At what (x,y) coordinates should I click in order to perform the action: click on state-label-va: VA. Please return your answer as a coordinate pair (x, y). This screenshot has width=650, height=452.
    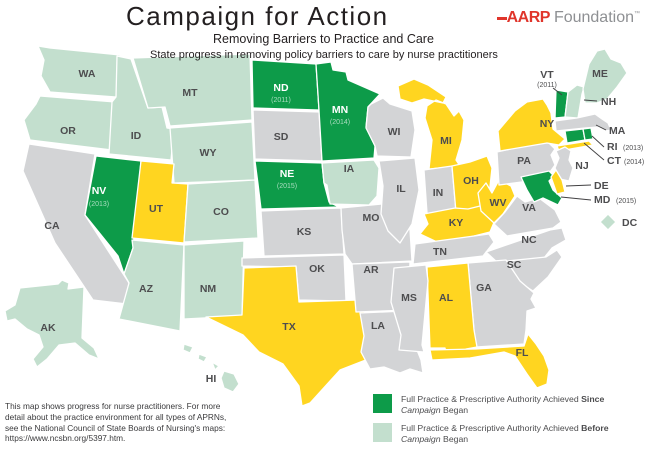
    Looking at the image, I should click on (529, 208).